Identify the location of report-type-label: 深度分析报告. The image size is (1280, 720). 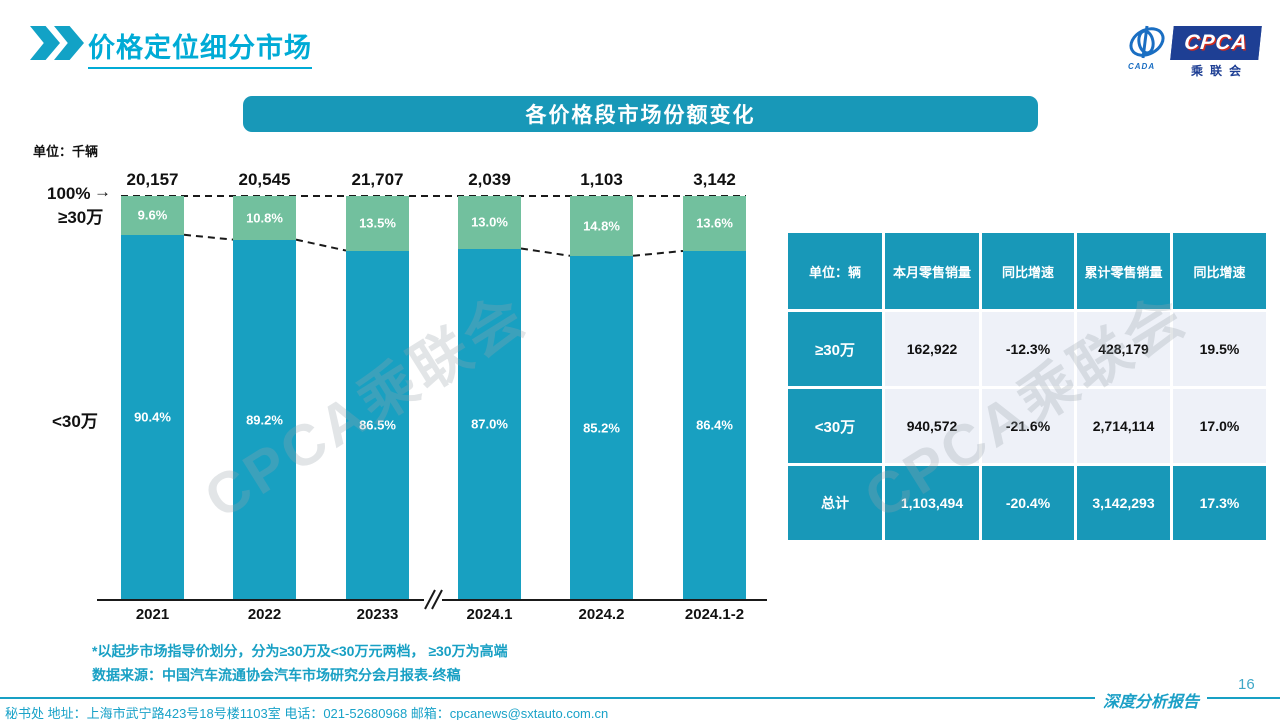
(1151, 700).